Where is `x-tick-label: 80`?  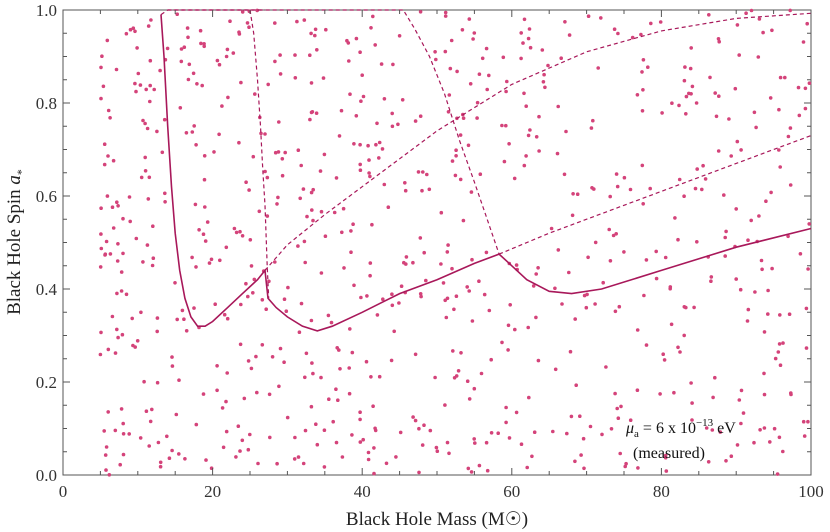 x-tick-label: 80 is located at coordinates (661, 491).